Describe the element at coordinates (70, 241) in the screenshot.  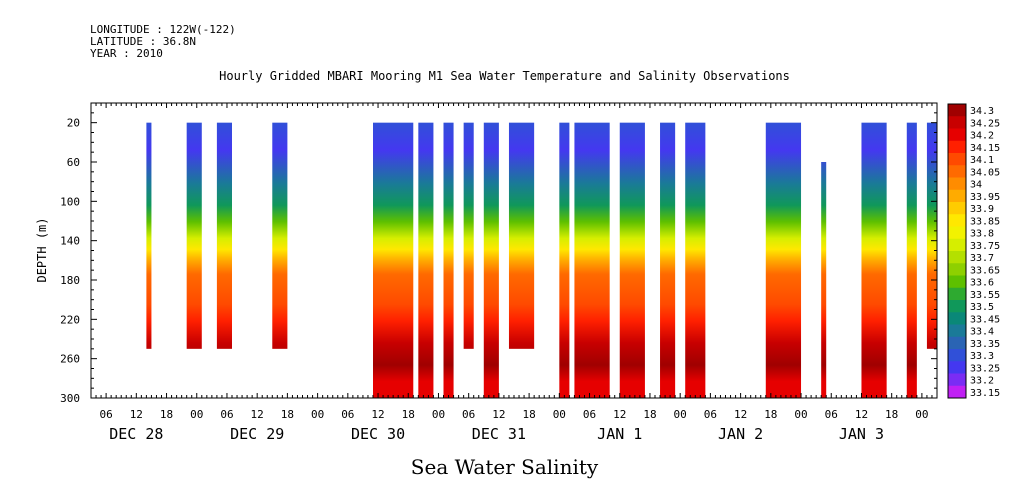
I see `y-tick-label: 140` at that location.